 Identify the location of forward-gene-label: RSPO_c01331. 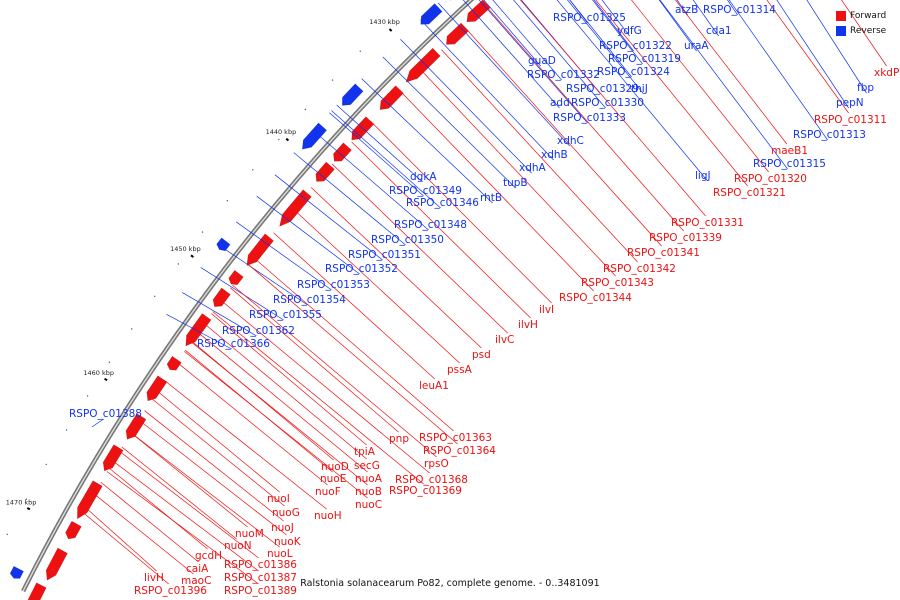
(707, 223).